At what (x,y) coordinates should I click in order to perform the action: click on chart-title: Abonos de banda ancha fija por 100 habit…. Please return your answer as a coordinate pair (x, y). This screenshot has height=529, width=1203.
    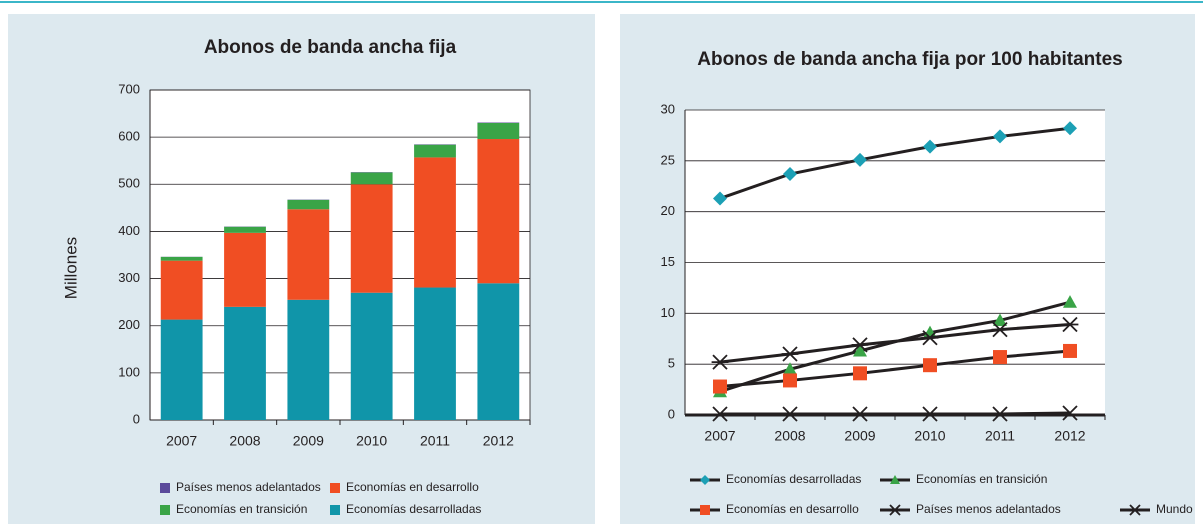
    Looking at the image, I should click on (909, 59).